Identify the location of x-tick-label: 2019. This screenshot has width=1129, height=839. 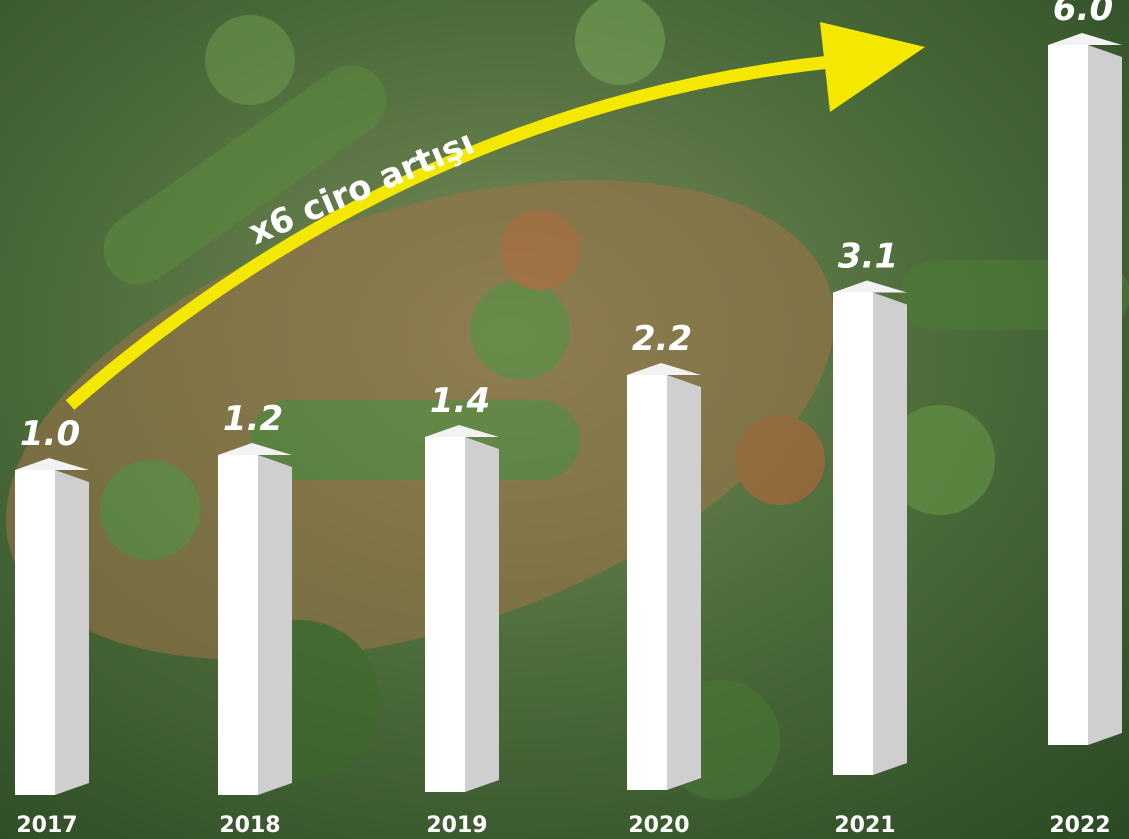
(456, 825).